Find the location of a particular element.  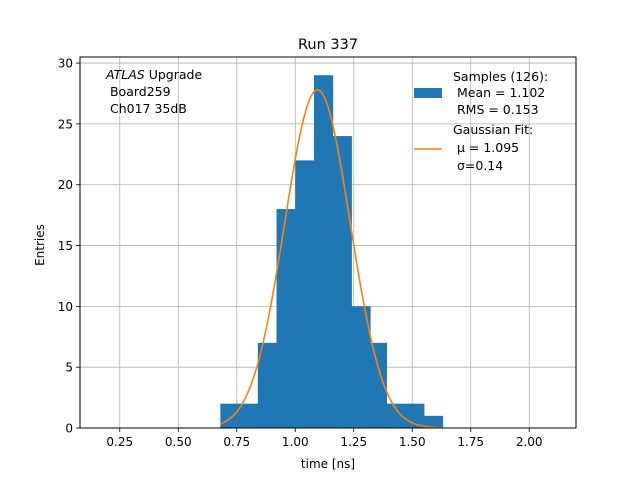

legend-fit-line-1: Gaussian Fit: is located at coordinates (493, 129).